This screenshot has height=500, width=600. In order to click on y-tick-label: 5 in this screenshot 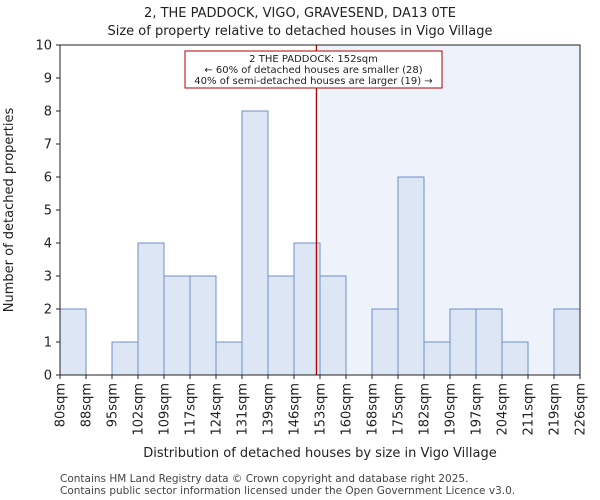, I will do `click(48, 211)`.